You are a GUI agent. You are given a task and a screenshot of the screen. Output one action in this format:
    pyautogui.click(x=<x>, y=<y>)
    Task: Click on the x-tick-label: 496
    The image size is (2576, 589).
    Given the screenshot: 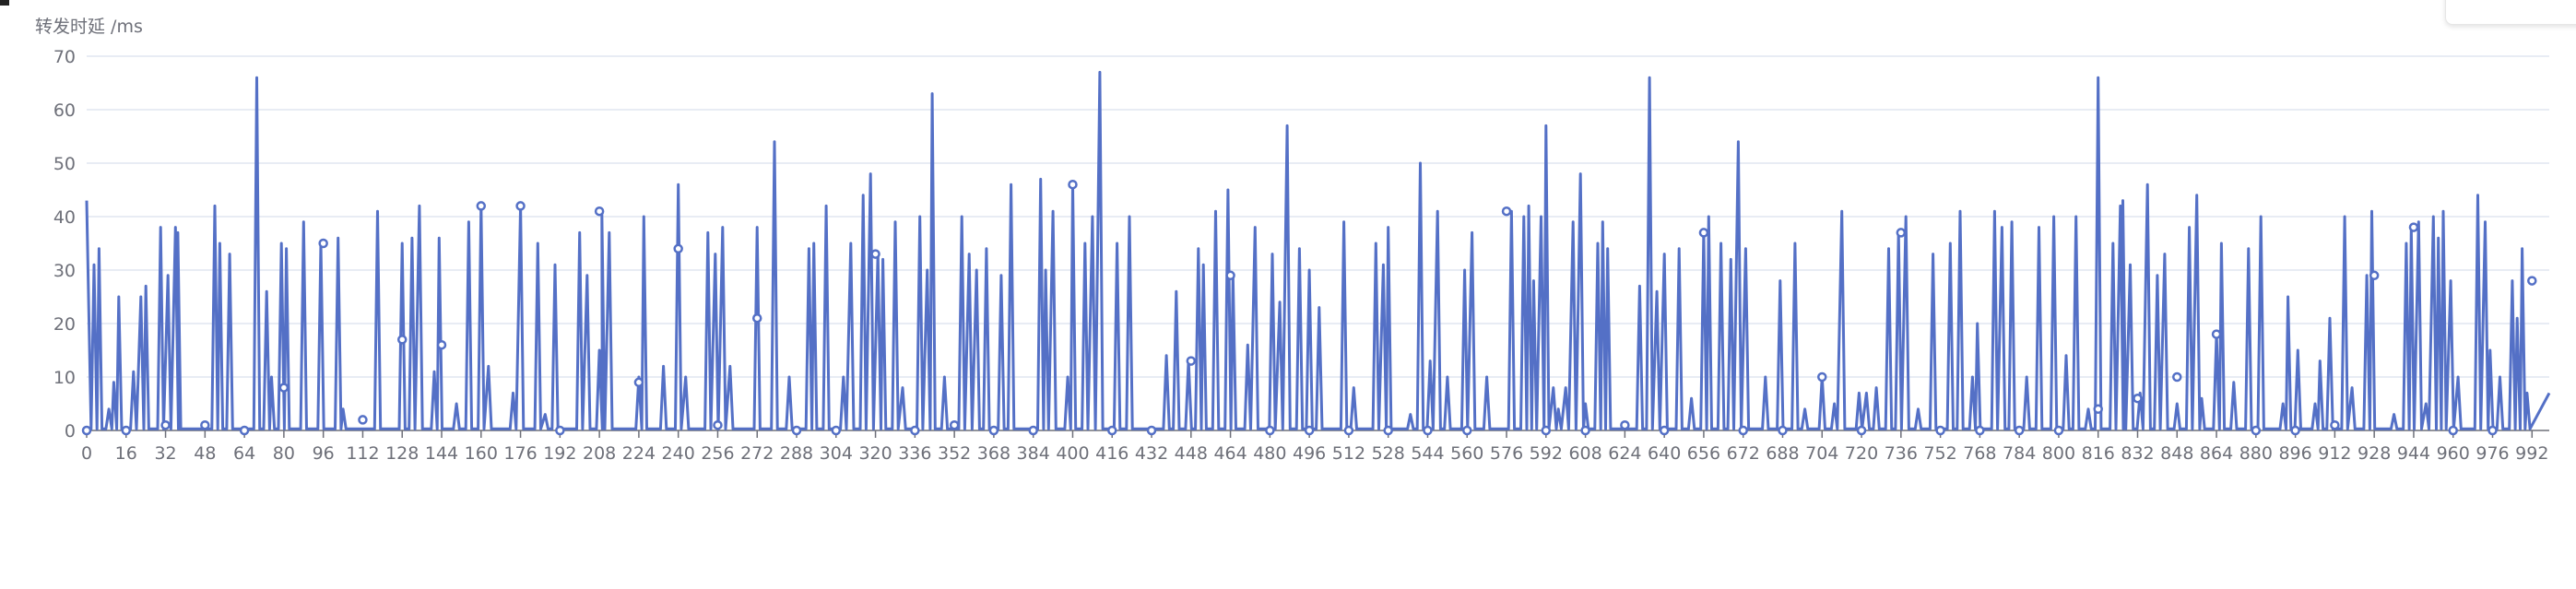 What is the action you would take?
    pyautogui.click(x=1309, y=453)
    